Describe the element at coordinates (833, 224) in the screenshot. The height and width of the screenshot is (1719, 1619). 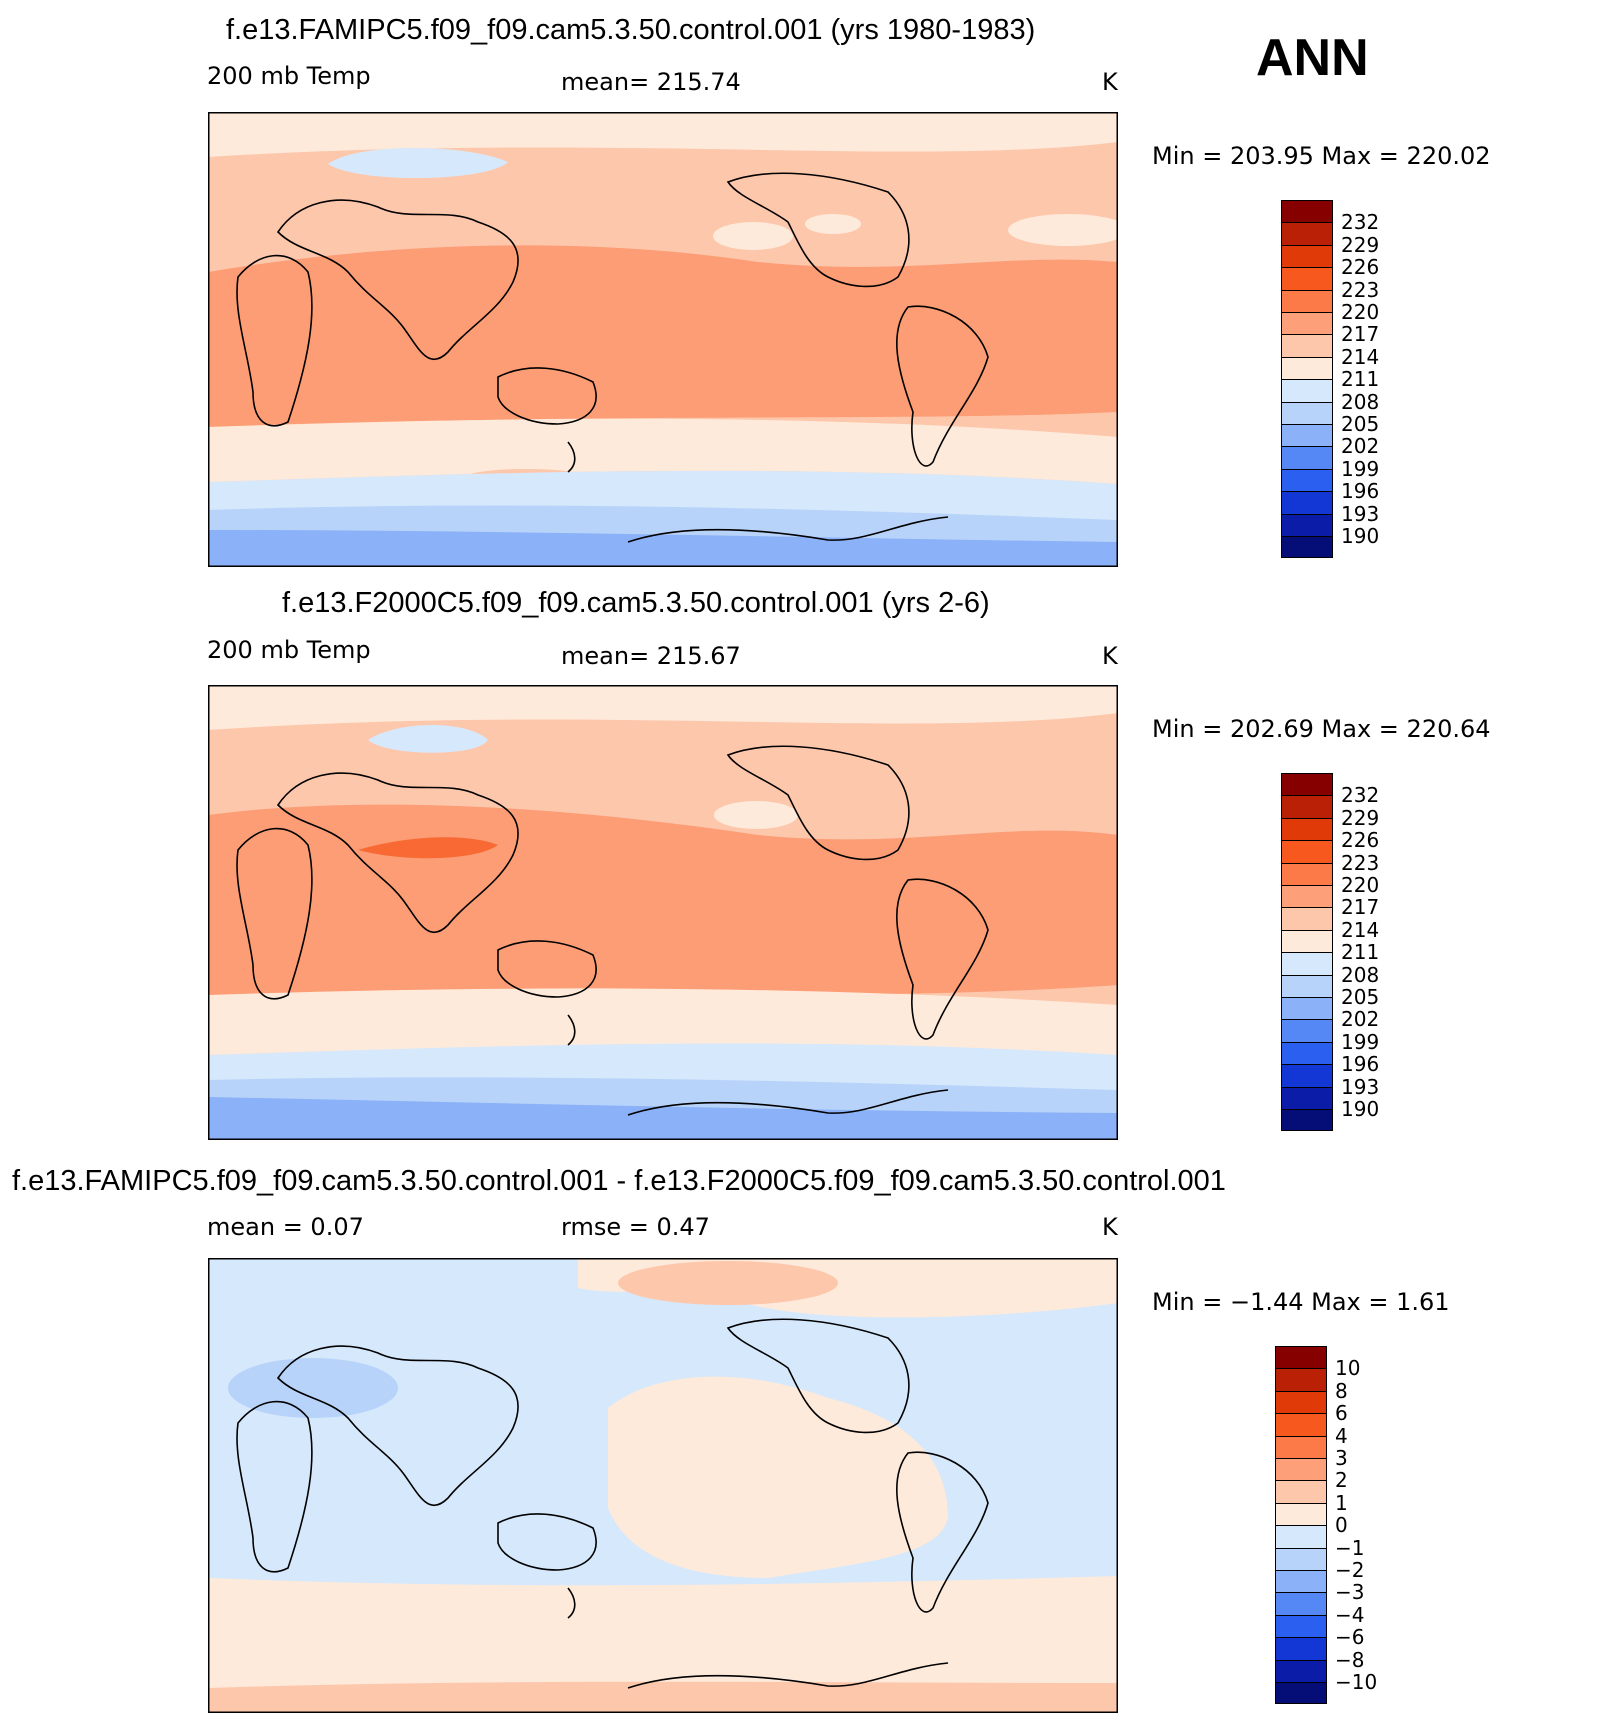
I see `north-america-minimum` at that location.